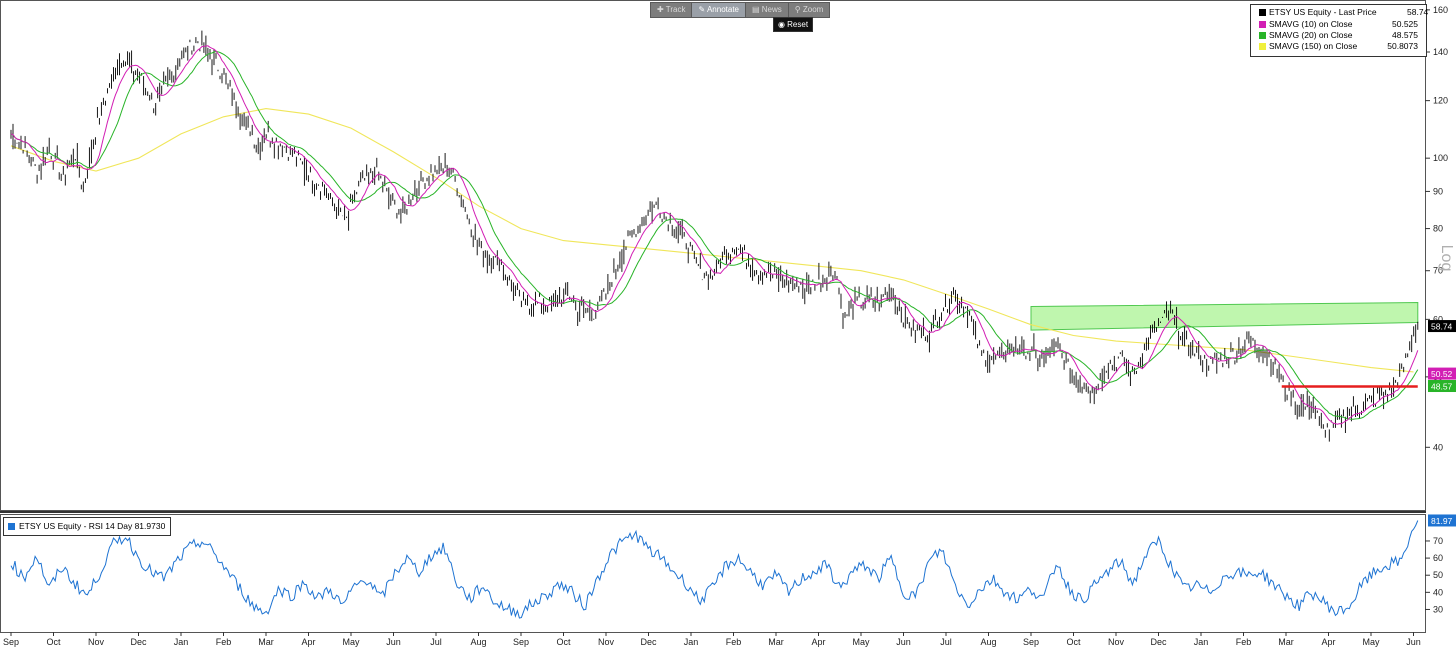 The image size is (1456, 651). What do you see at coordinates (702, 9) in the screenshot?
I see `pencil-icon: ✎` at bounding box center [702, 9].